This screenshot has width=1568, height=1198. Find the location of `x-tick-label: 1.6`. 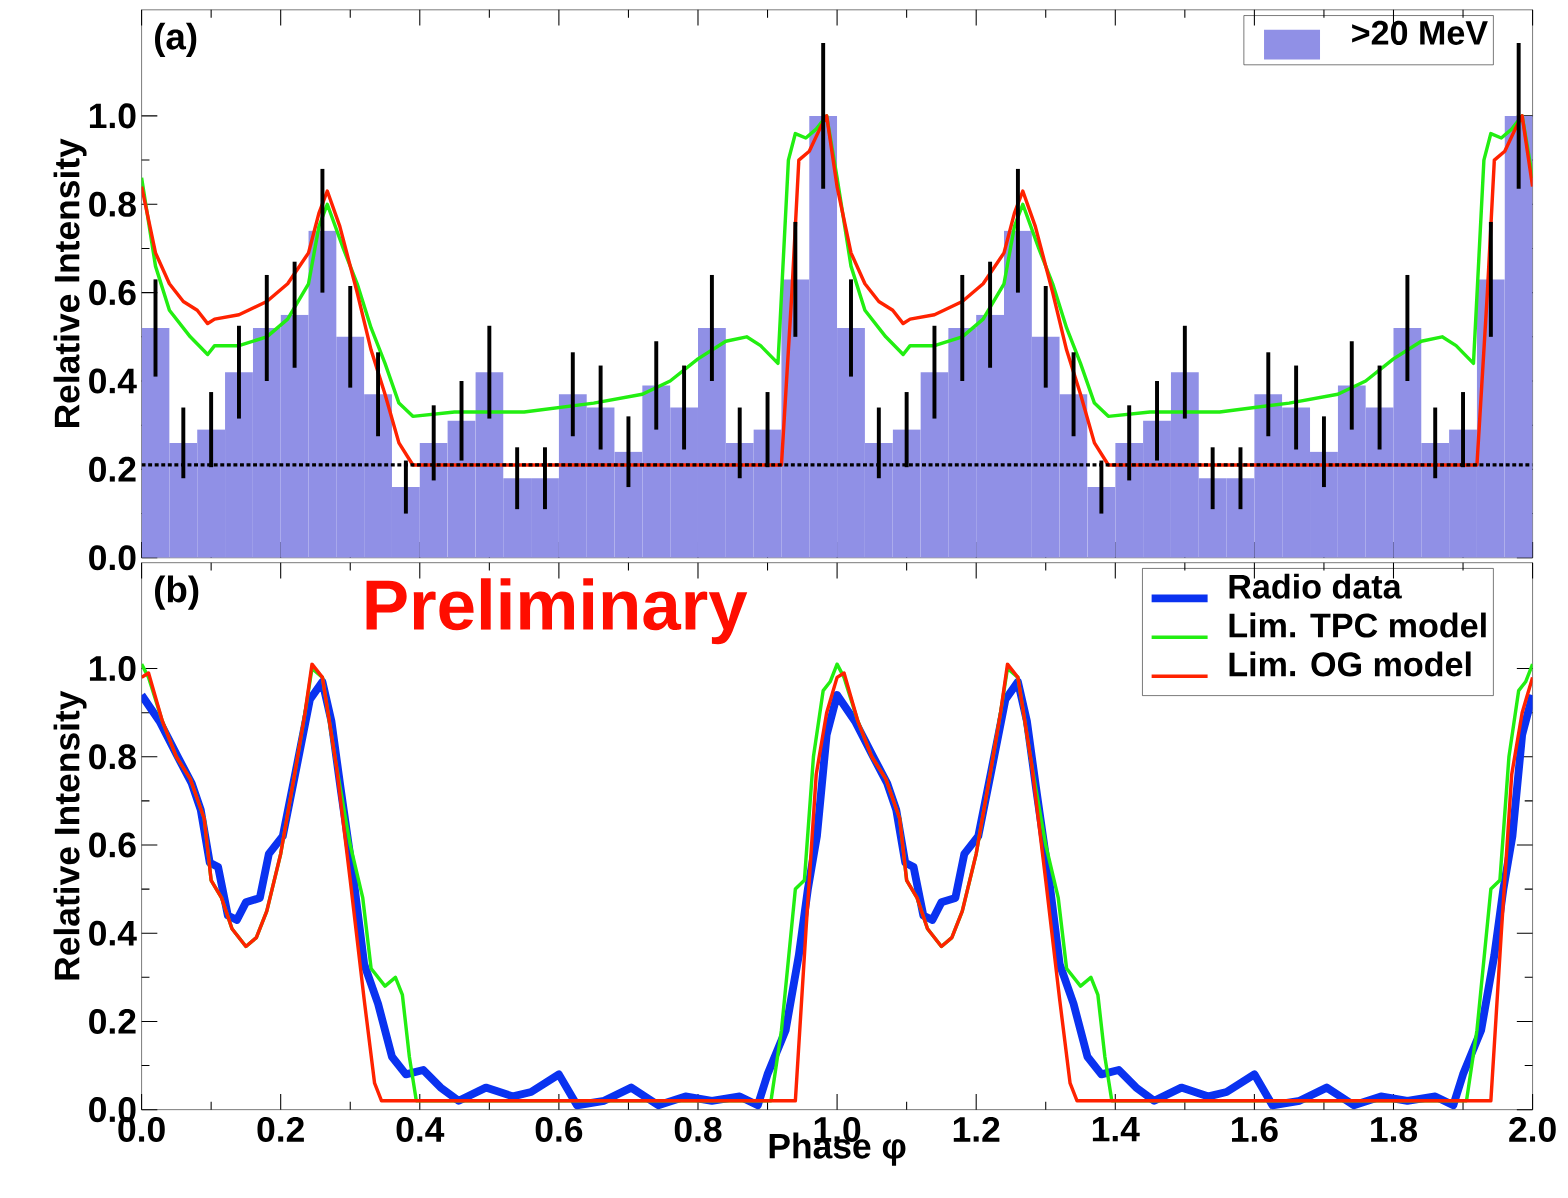

x-tick-label: 1.6 is located at coordinates (1254, 1129).